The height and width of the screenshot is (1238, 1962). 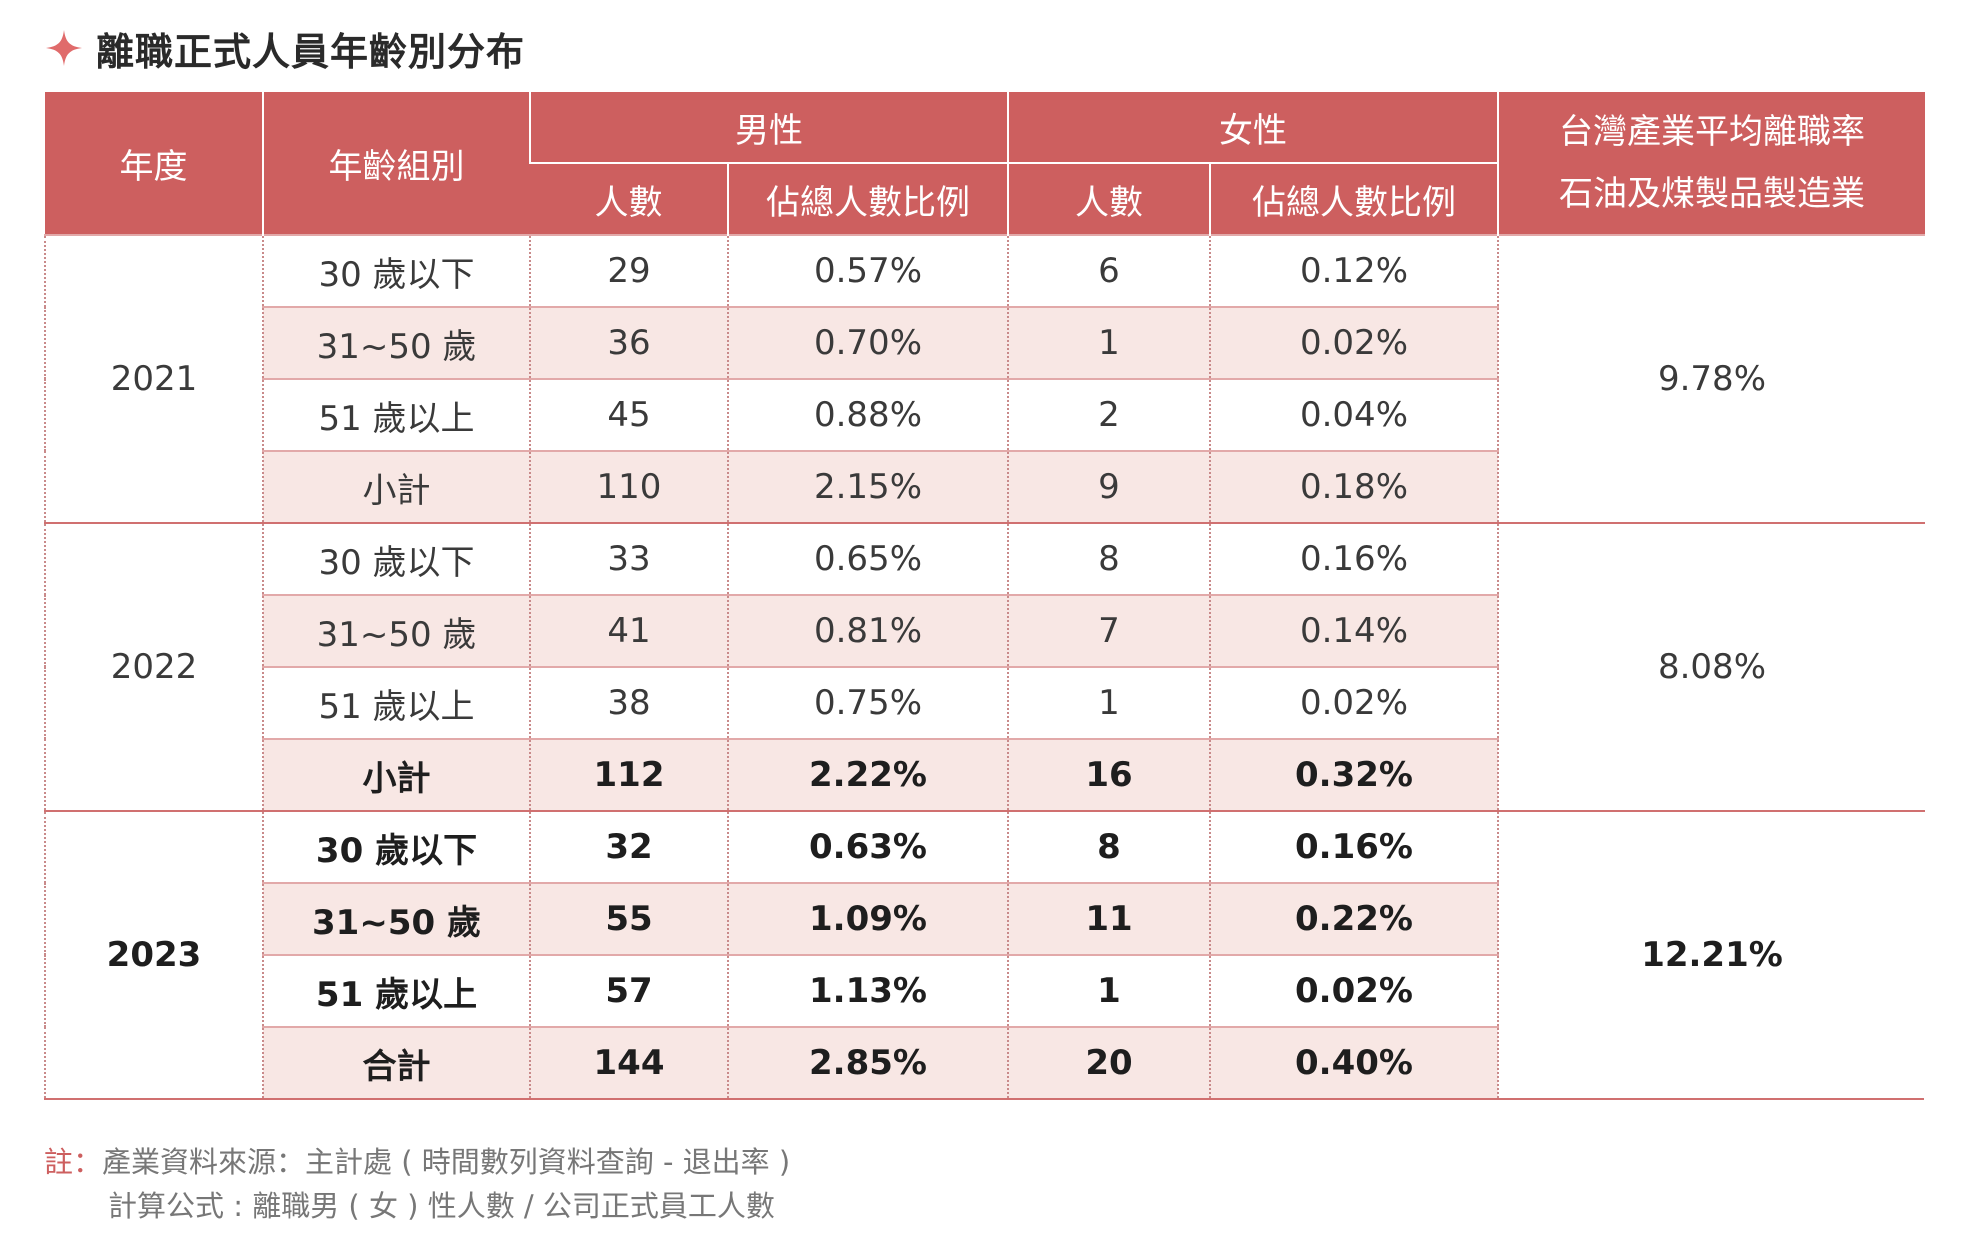 I want to click on table-row: 51 歲以上 57 1.13% 1 0.02%, so click(x=985, y=990).